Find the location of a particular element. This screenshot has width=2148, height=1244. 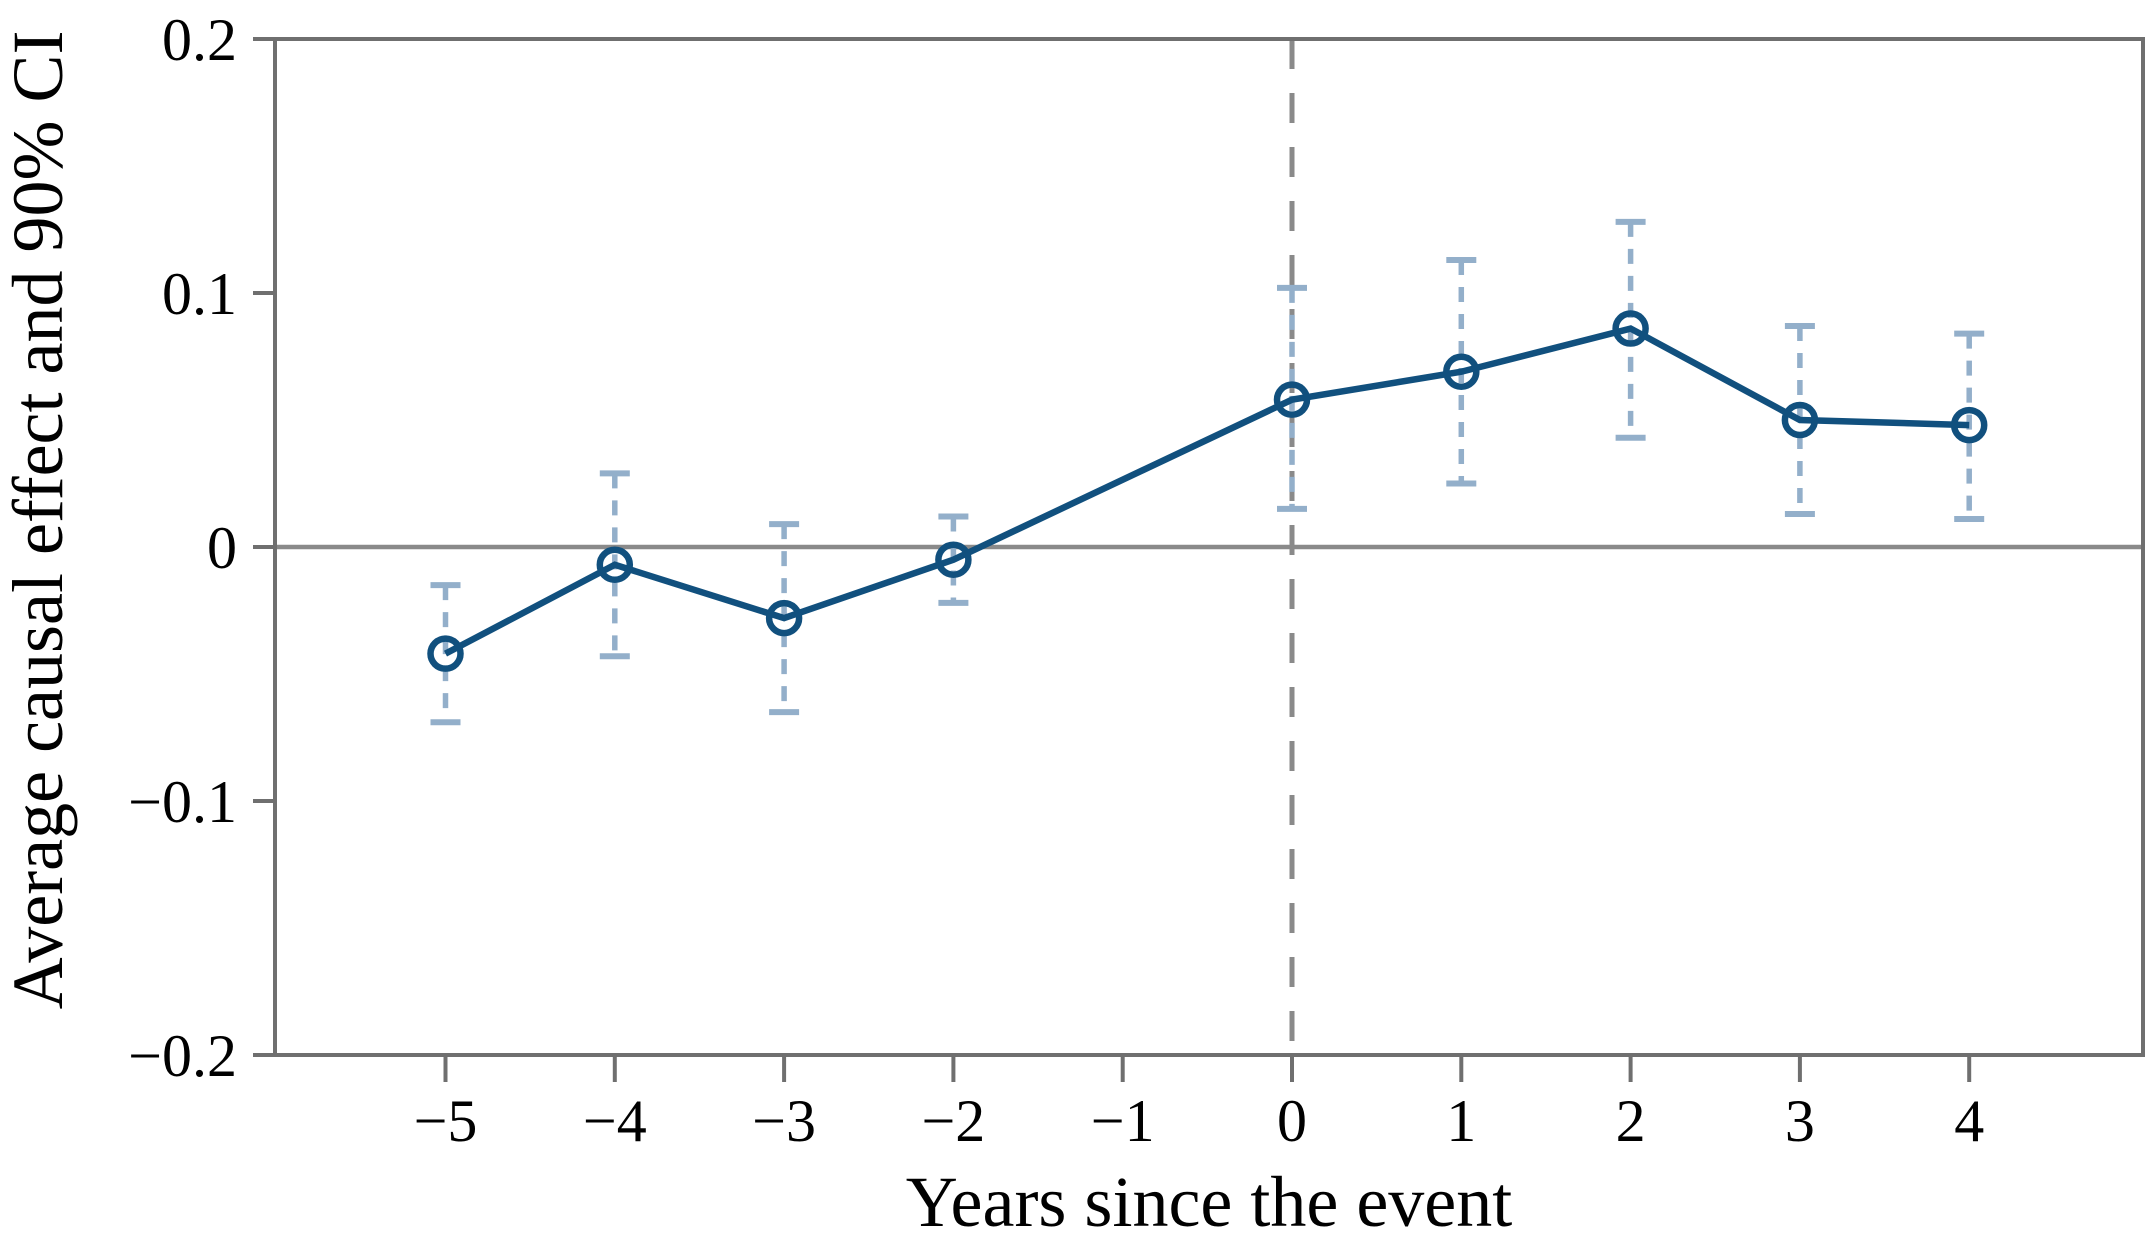

x-tick-label: −4 is located at coordinates (615, 1121).